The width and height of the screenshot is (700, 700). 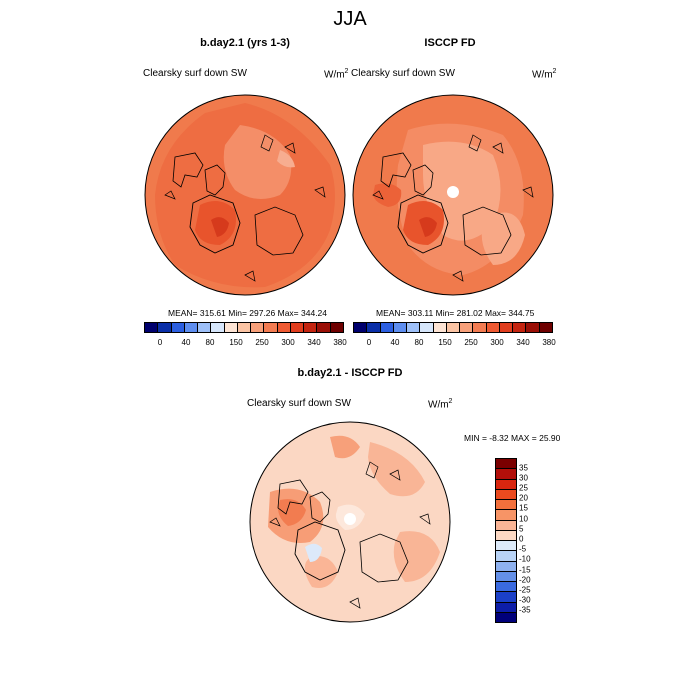 What do you see at coordinates (195, 73) in the screenshot?
I see `model-variable-label: Clearsky surf down SW` at bounding box center [195, 73].